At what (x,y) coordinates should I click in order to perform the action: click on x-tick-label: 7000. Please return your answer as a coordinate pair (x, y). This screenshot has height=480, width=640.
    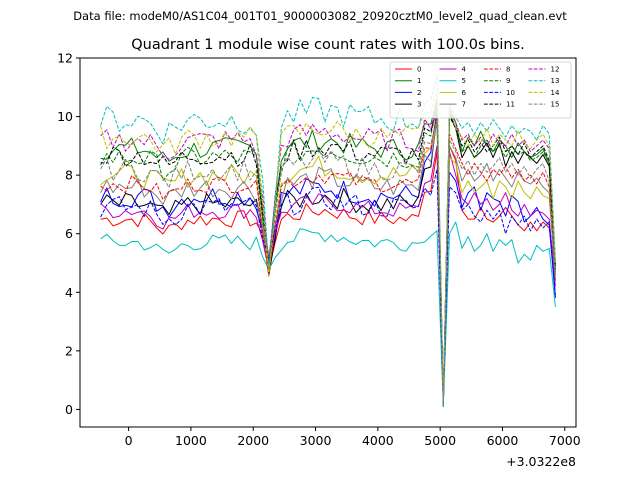
    Looking at the image, I should click on (565, 440).